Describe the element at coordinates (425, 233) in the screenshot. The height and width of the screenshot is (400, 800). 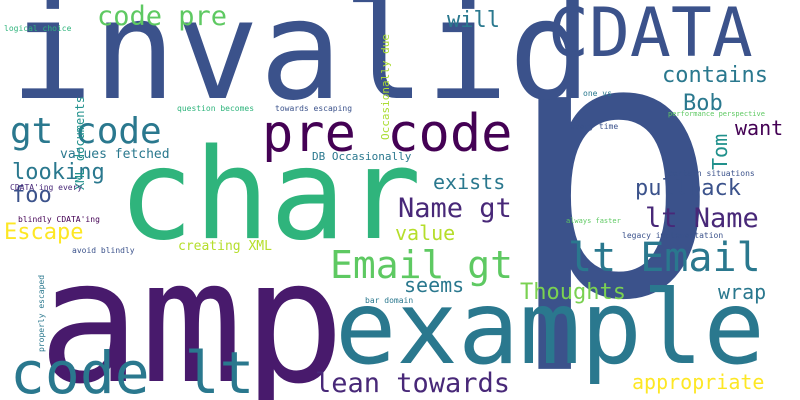
I see `word: value` at that location.